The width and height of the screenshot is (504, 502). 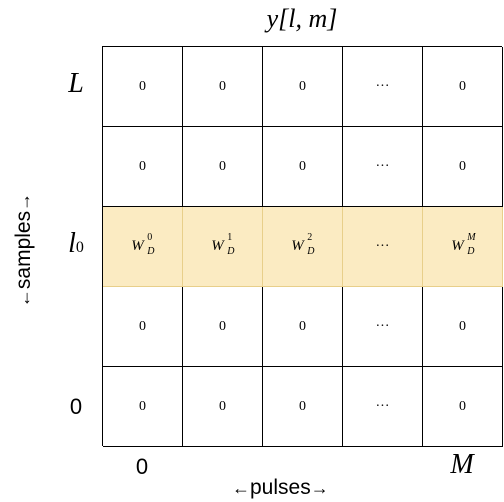 I want to click on col-label-right: M, so click(x=462, y=464).